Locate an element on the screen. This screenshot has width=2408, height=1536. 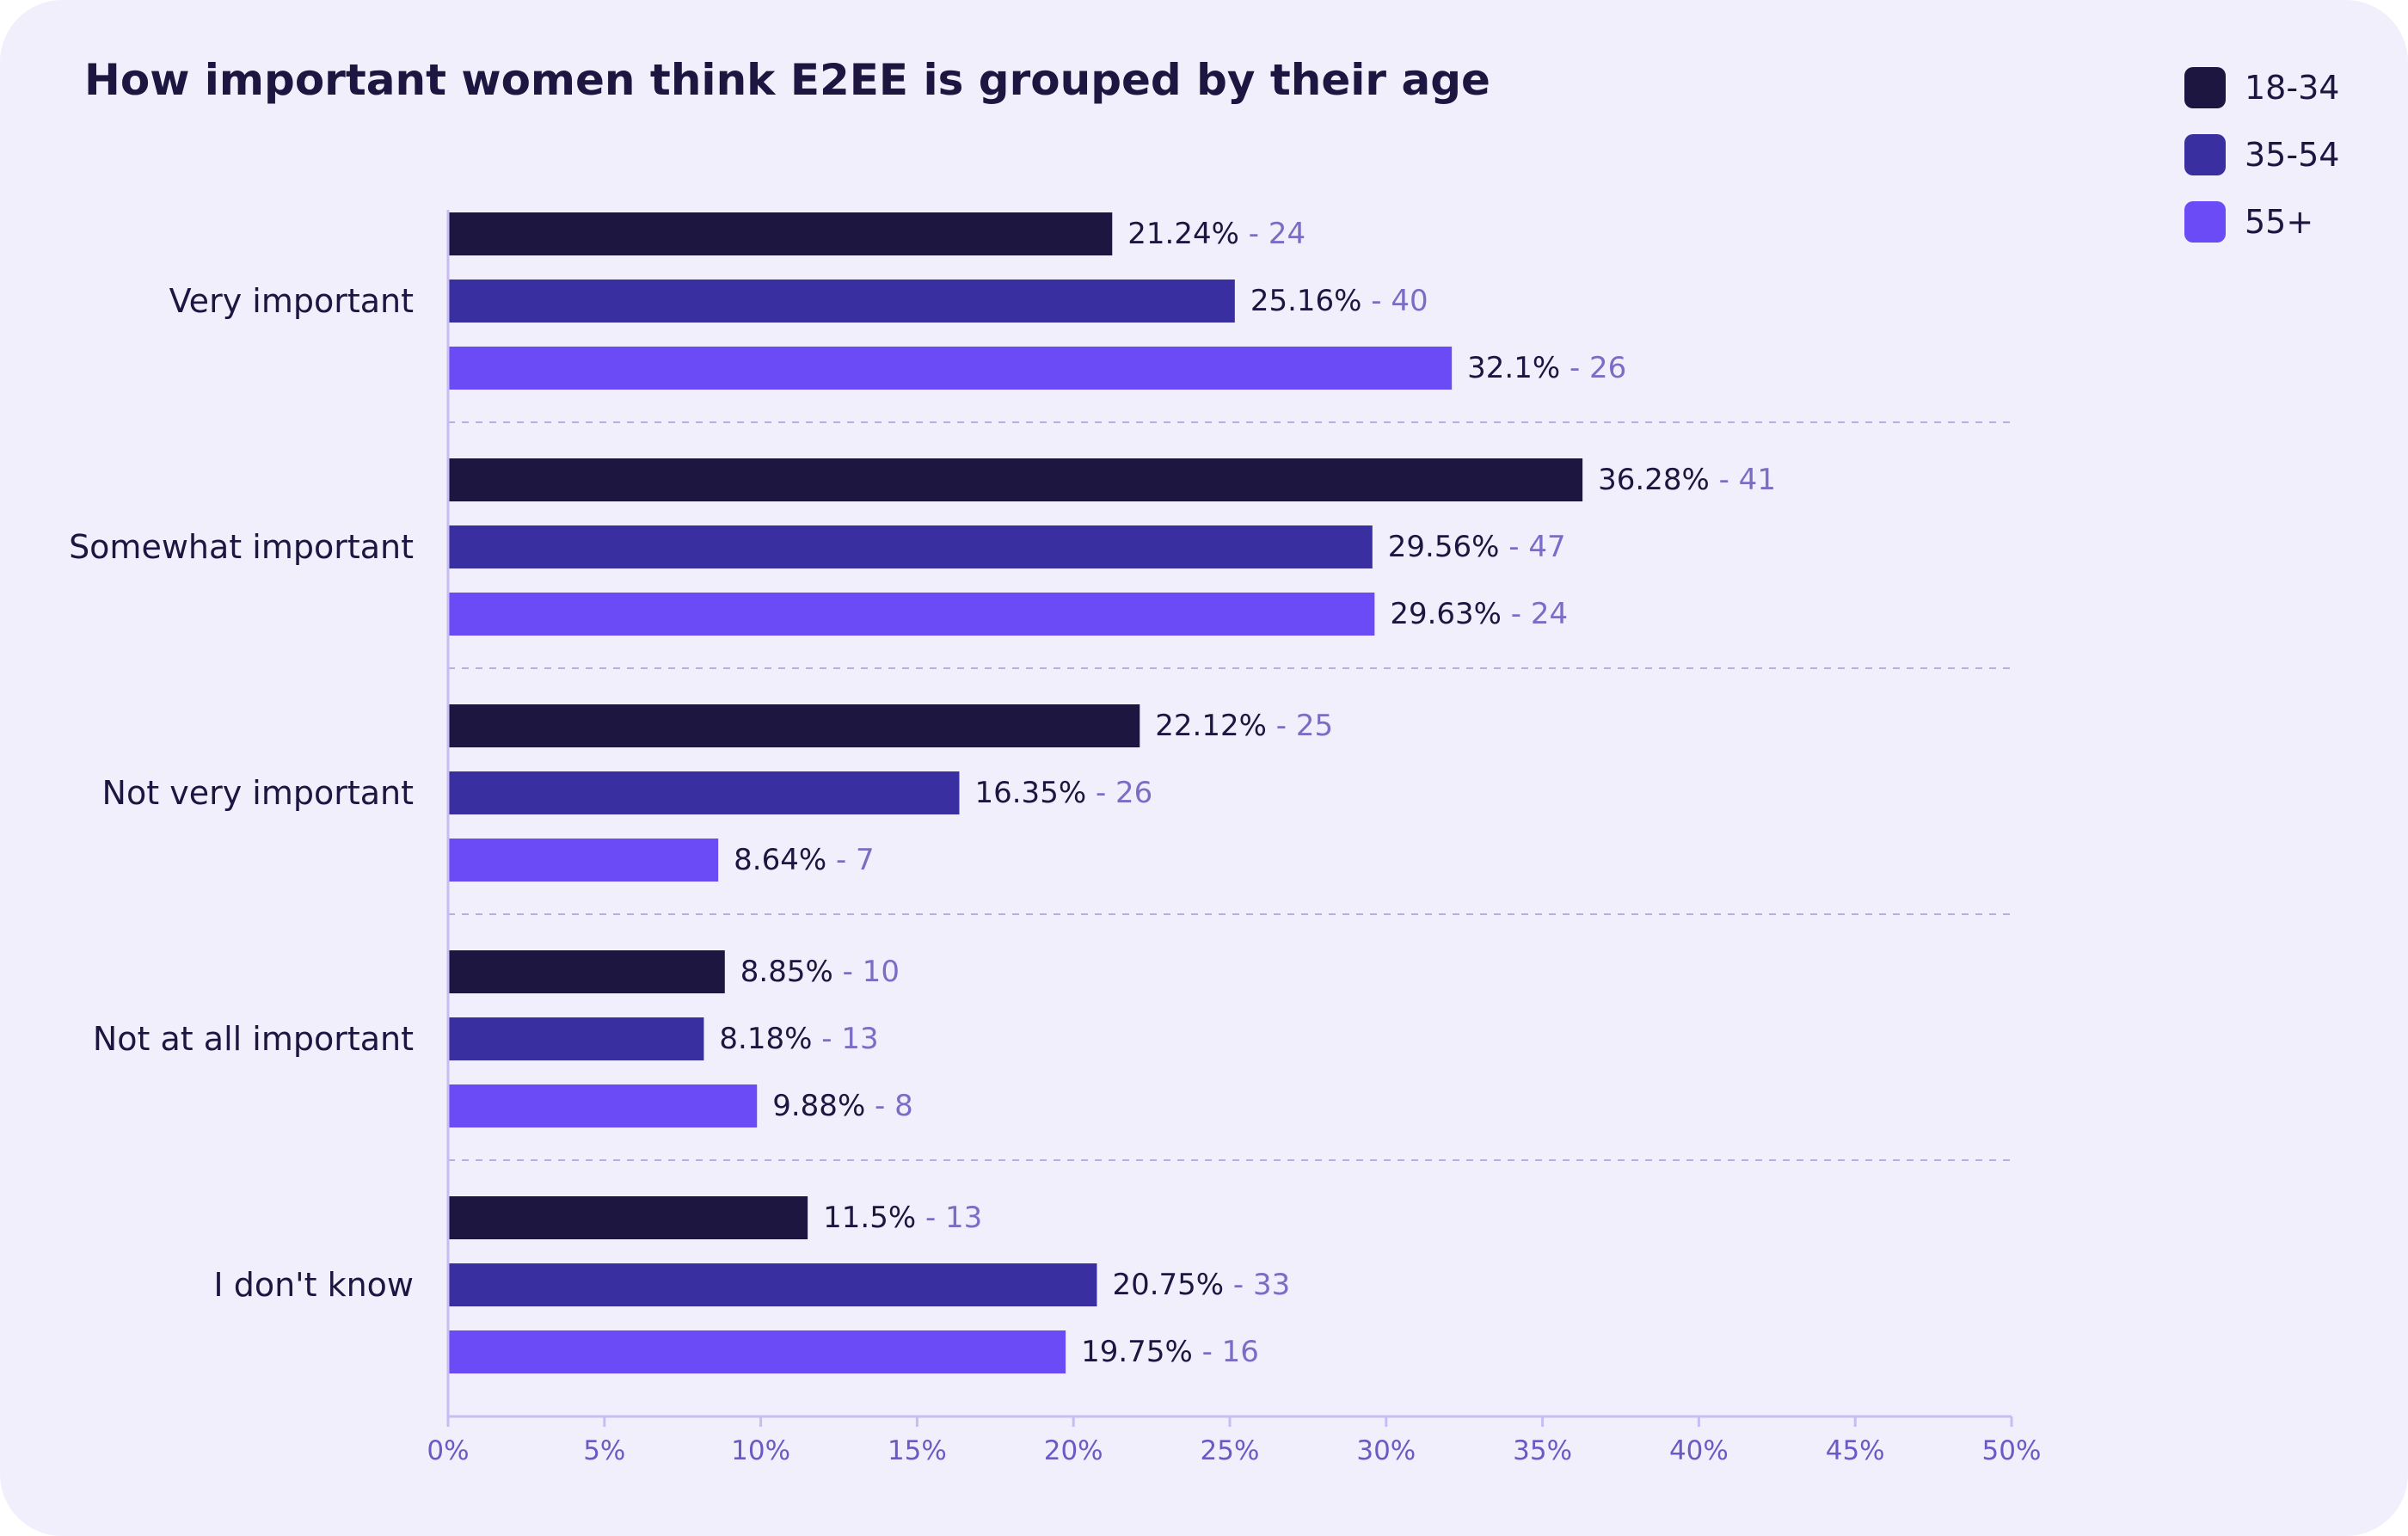
data-label-percent: 16.35% is located at coordinates (1030, 793).